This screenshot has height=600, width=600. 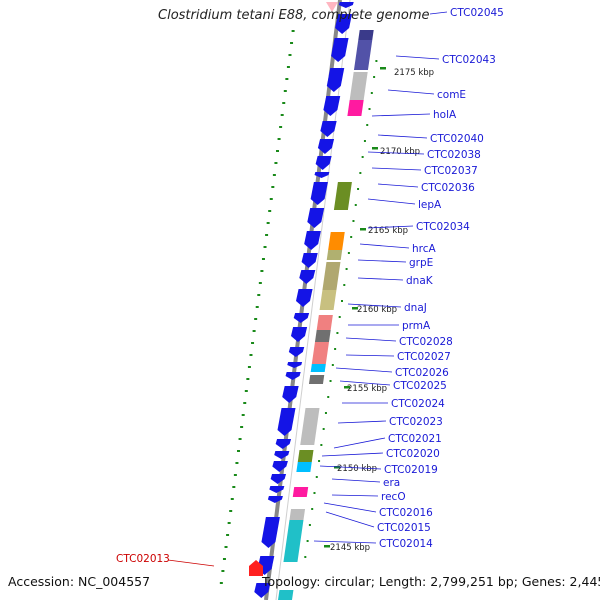 What do you see at coordinates (411, 470) in the screenshot?
I see `gene-label: CTC02019` at bounding box center [411, 470].